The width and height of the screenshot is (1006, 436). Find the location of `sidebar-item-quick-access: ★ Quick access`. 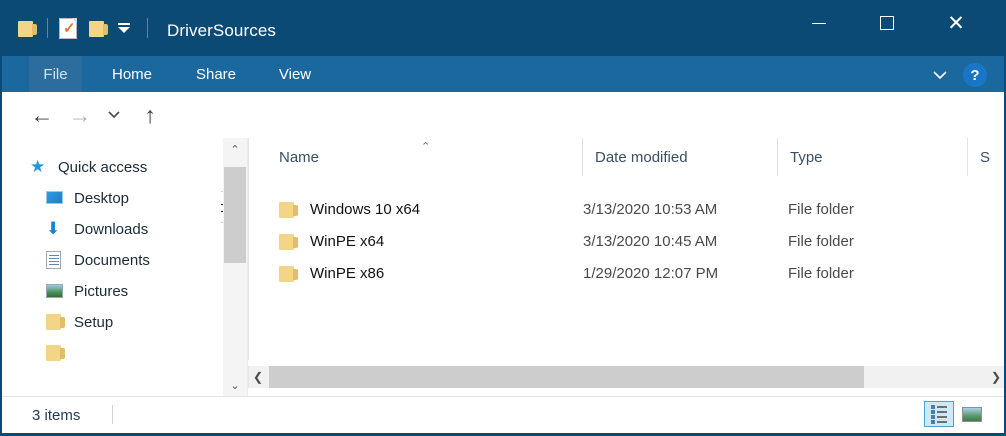

sidebar-item-quick-access: ★ Quick access is located at coordinates (111, 167).